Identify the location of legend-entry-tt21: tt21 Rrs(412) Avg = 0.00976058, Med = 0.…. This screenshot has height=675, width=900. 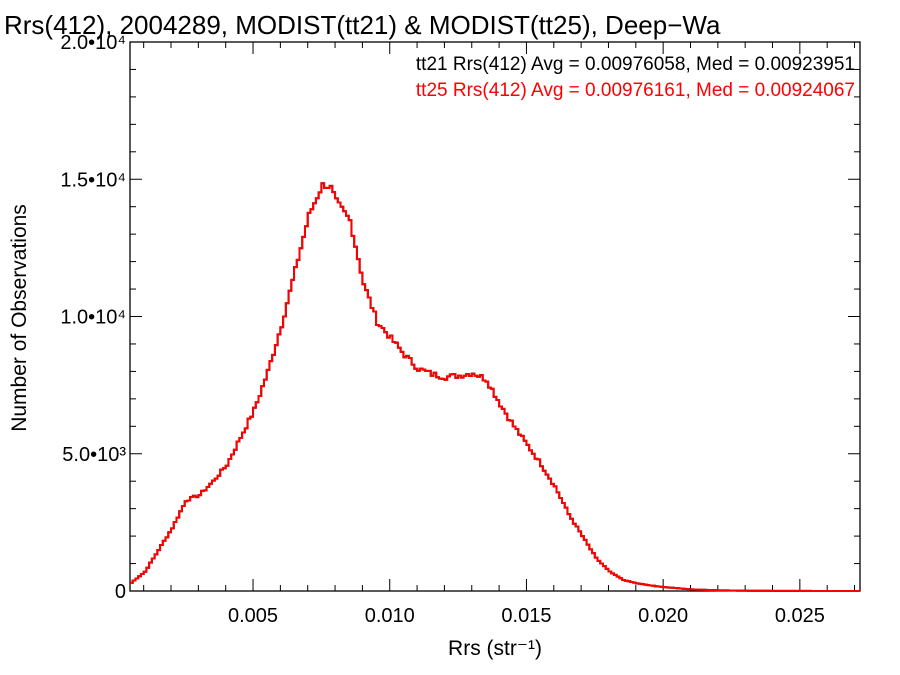
(635, 64).